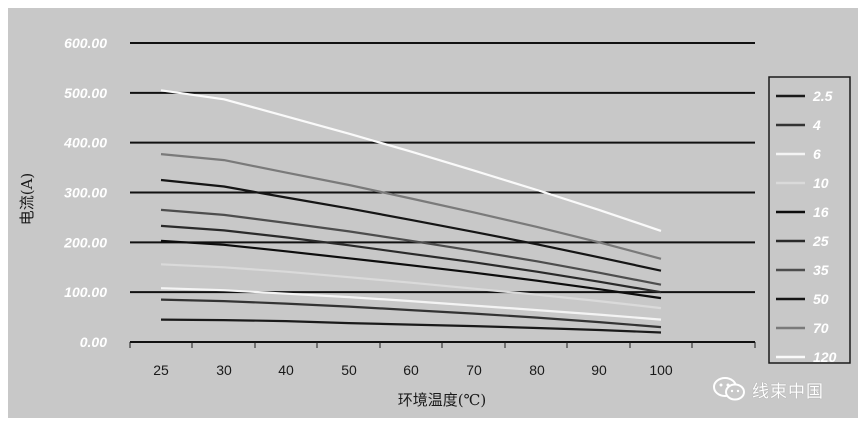 The image size is (866, 427). I want to click on legend-entry: 25, so click(820, 241).